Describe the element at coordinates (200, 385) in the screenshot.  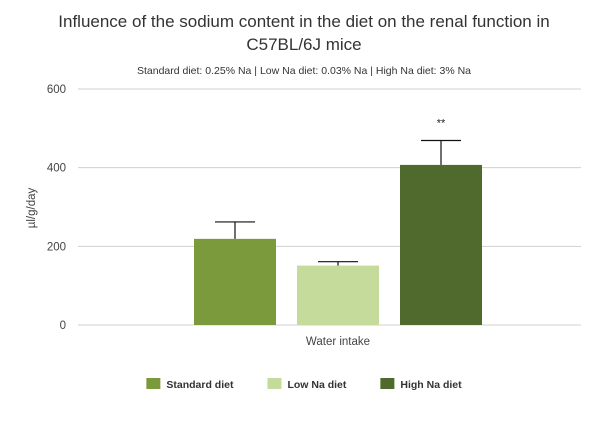
I see `legend-label: Standard diet` at that location.